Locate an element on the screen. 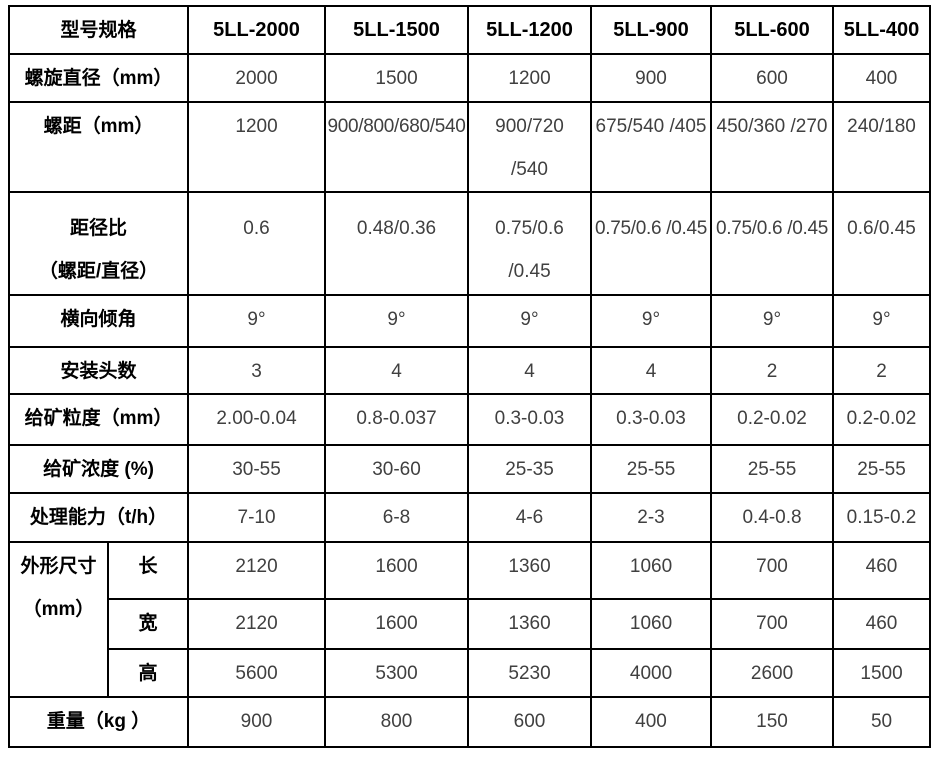 The width and height of the screenshot is (931, 762). column-header-5ll-2000: 5LL-2000 is located at coordinates (257, 30).